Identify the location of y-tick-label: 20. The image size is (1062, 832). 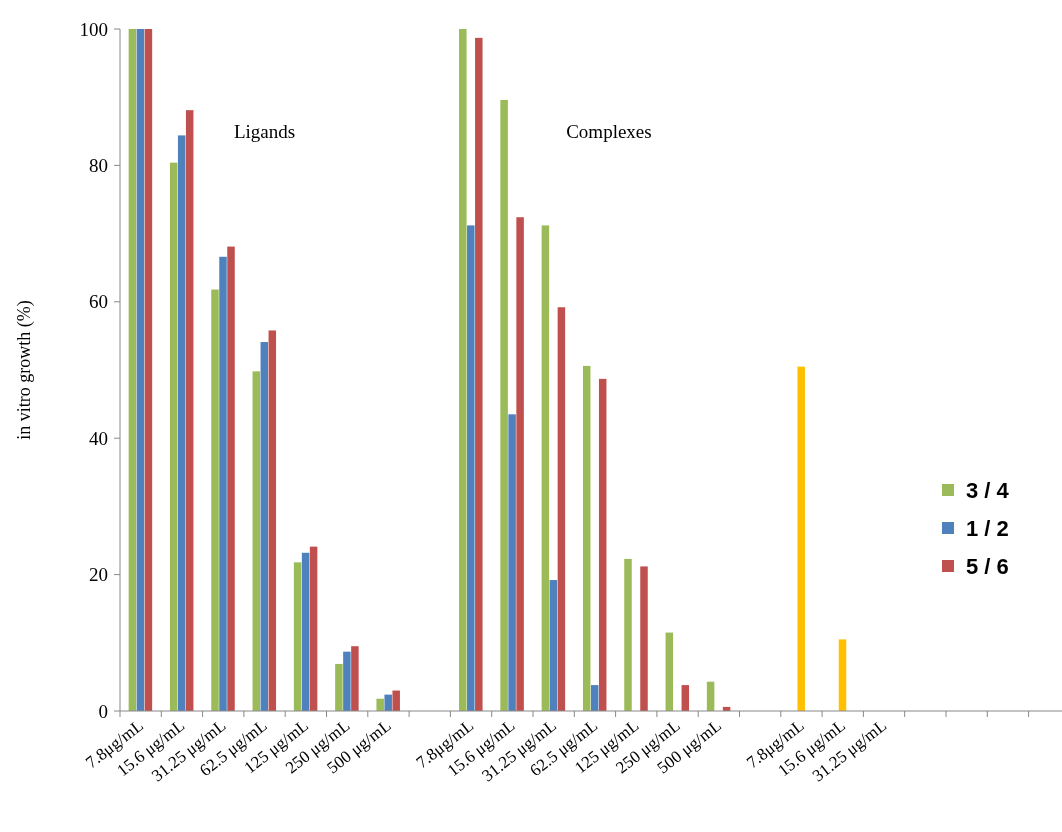
(98, 575).